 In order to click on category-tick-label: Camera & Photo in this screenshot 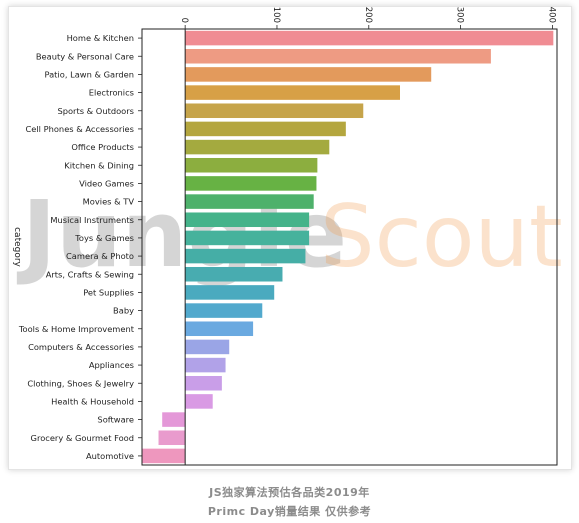, I will do `click(100, 256)`.